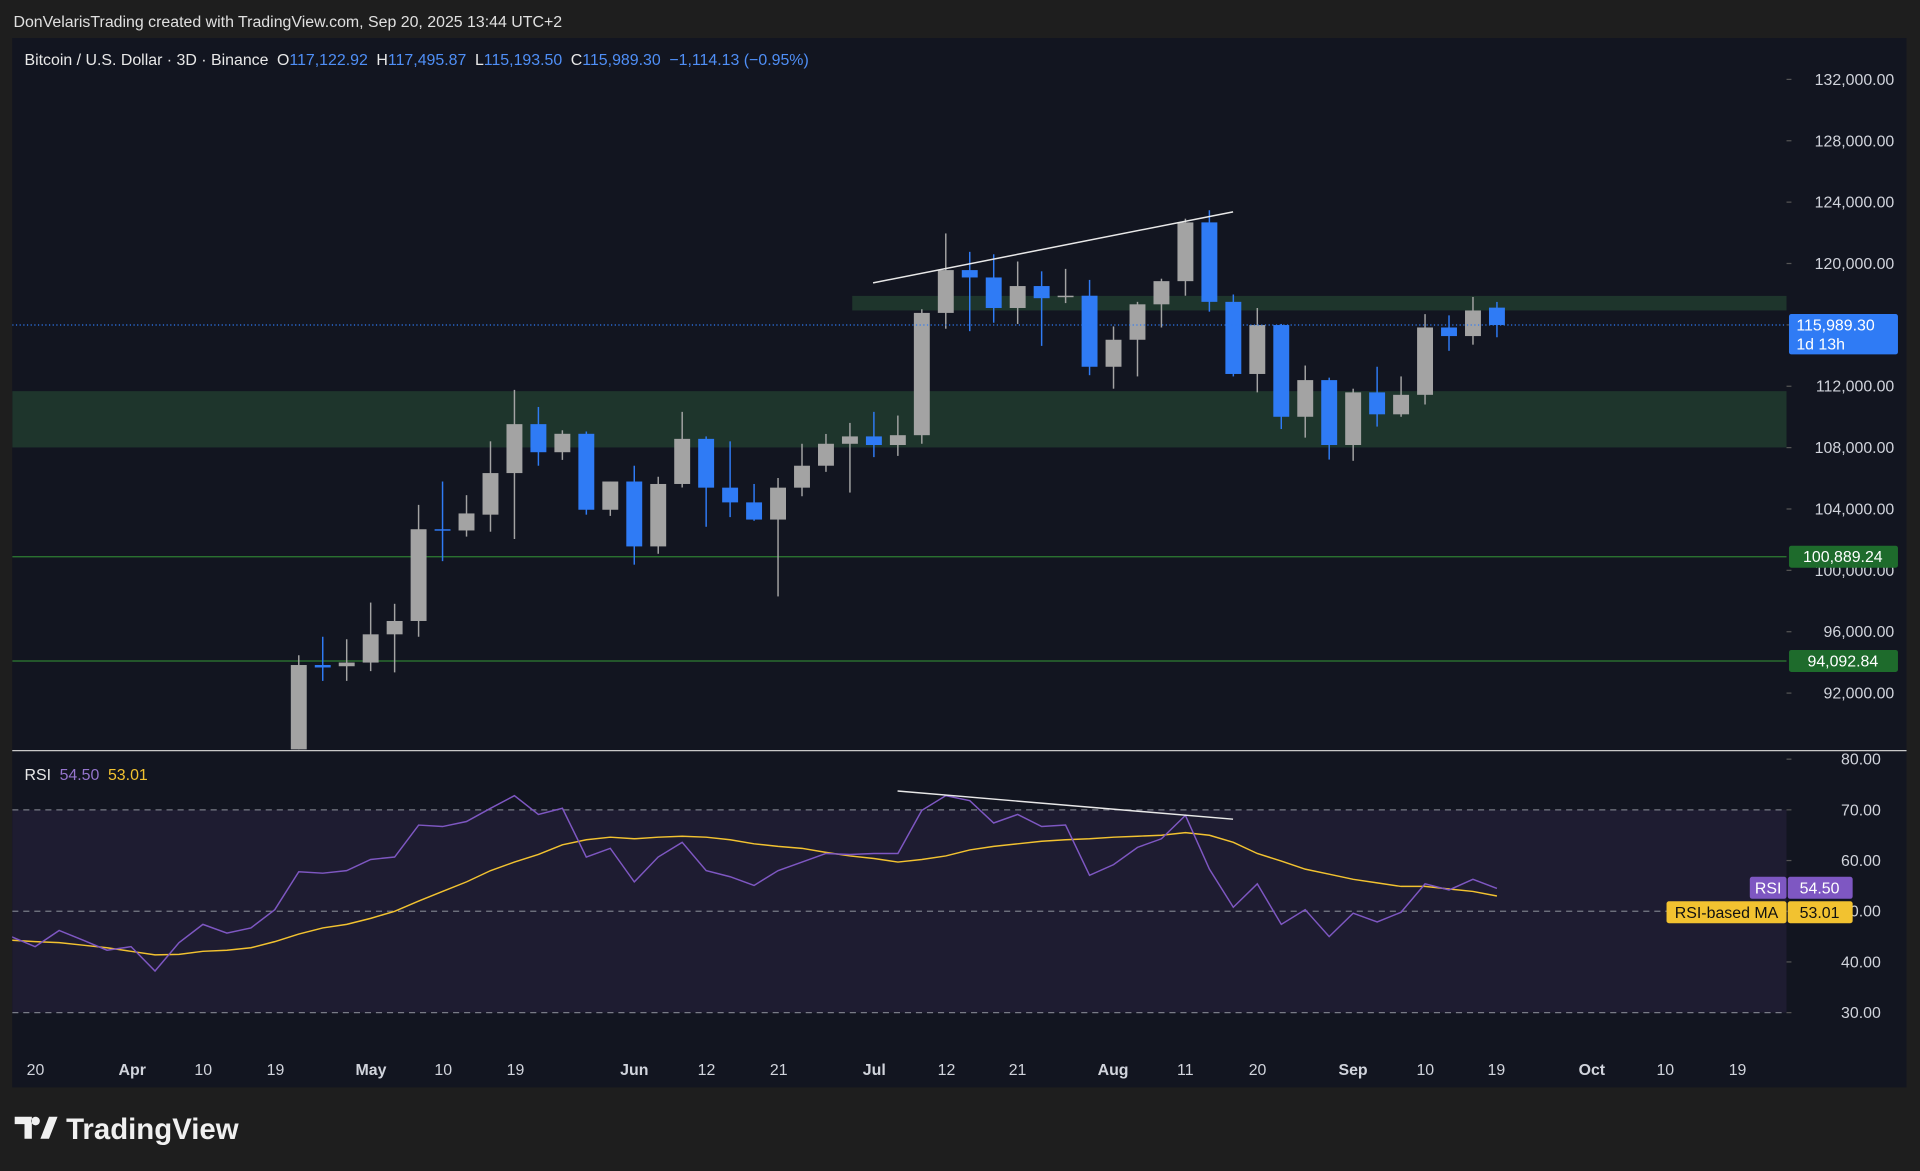 This screenshot has width=1920, height=1171. I want to click on x-tick-label: Oct, so click(1592, 1070).